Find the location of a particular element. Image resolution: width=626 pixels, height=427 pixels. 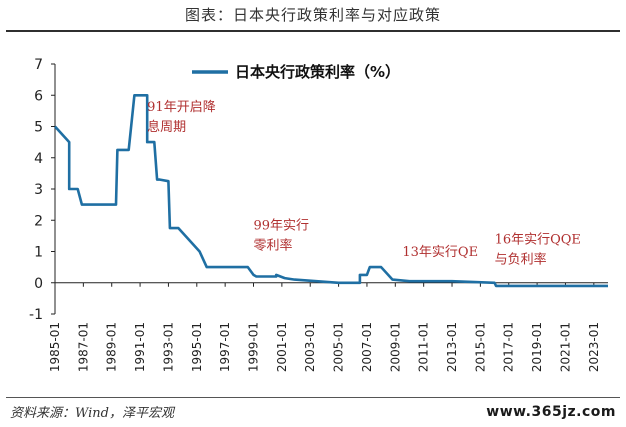

footer-divider is located at coordinates (313, 397).